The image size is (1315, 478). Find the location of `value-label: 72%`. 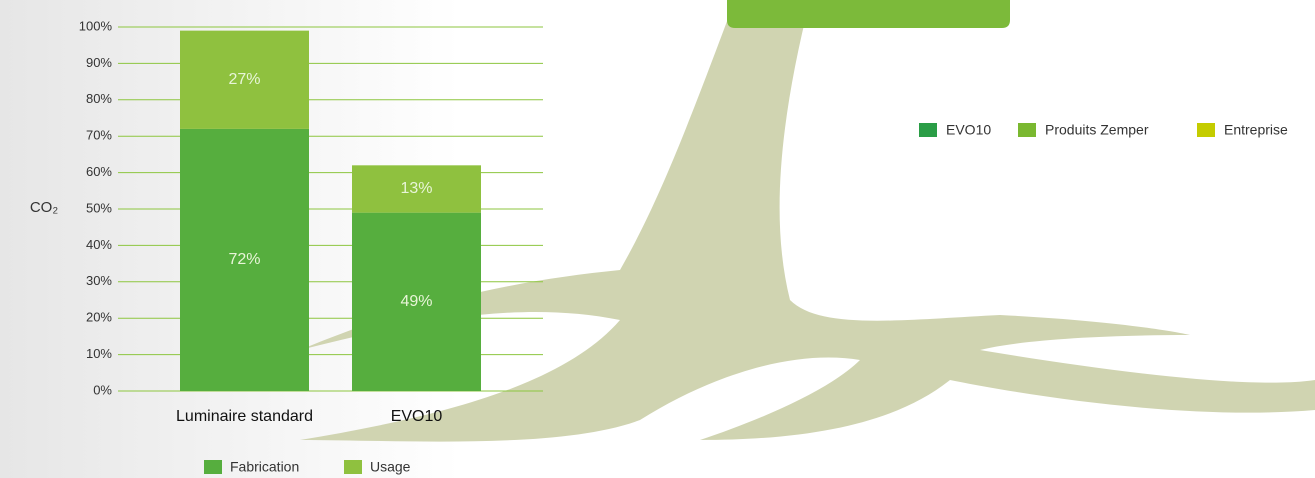

value-label: 72% is located at coordinates (244, 259).